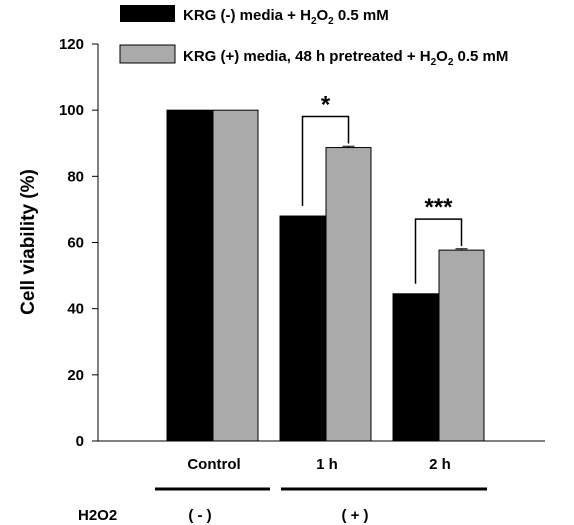 This screenshot has height=525, width=574. I want to click on condition-row: H2O2 ( - ) ( + ), so click(282, 505).